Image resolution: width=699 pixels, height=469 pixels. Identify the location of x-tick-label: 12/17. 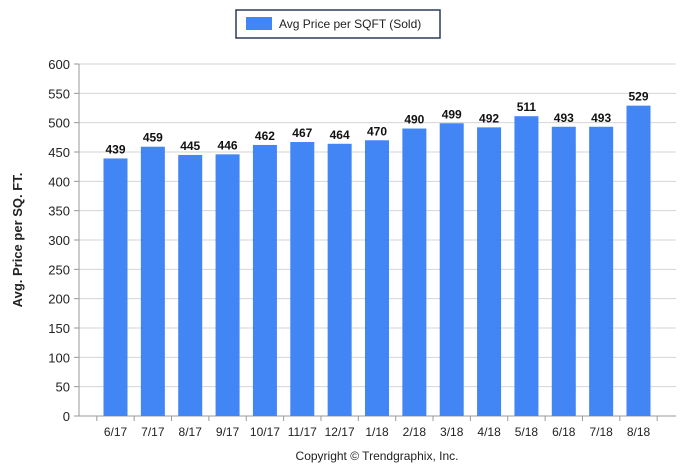
(340, 432).